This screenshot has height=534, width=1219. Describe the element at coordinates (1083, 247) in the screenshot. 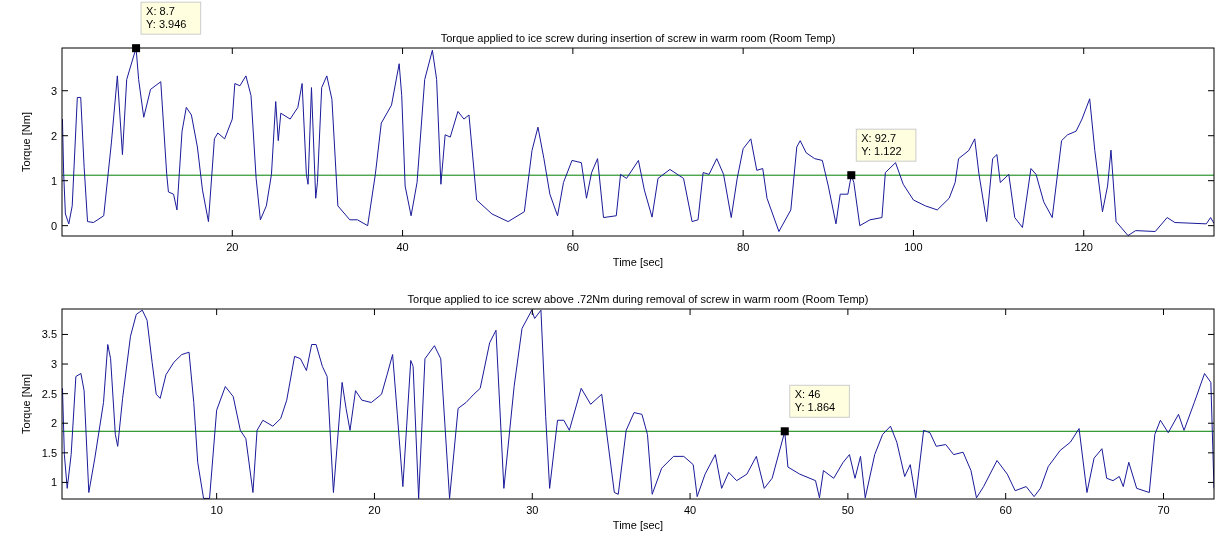

I see `x-tick-label: 120` at that location.